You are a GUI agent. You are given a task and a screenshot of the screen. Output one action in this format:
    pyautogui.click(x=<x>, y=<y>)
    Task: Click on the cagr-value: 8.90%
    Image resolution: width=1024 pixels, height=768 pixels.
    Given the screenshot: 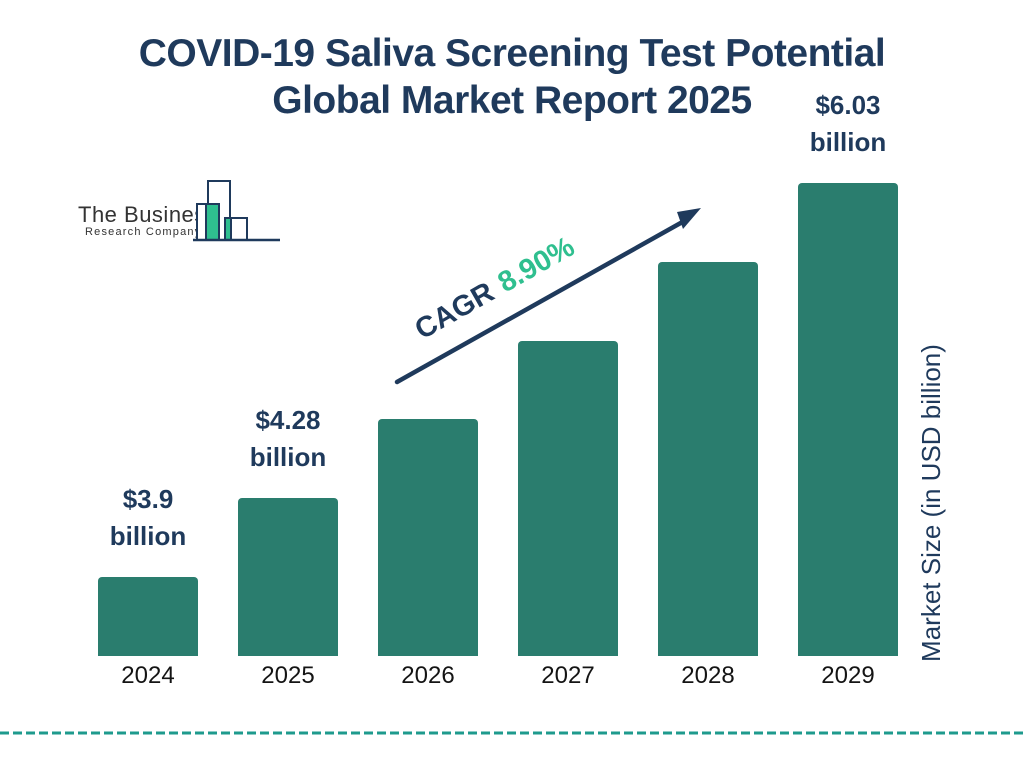 What is the action you would take?
    pyautogui.click(x=536, y=265)
    